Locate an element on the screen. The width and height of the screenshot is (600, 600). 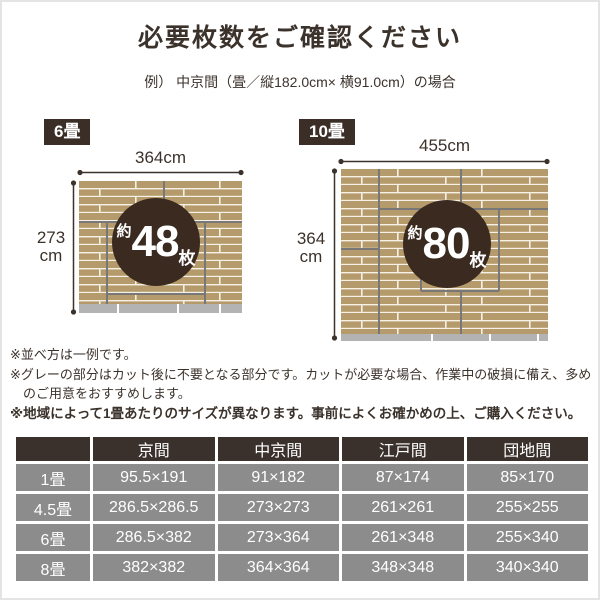
header-chukyoma: 中京間 is located at coordinates (278, 449).